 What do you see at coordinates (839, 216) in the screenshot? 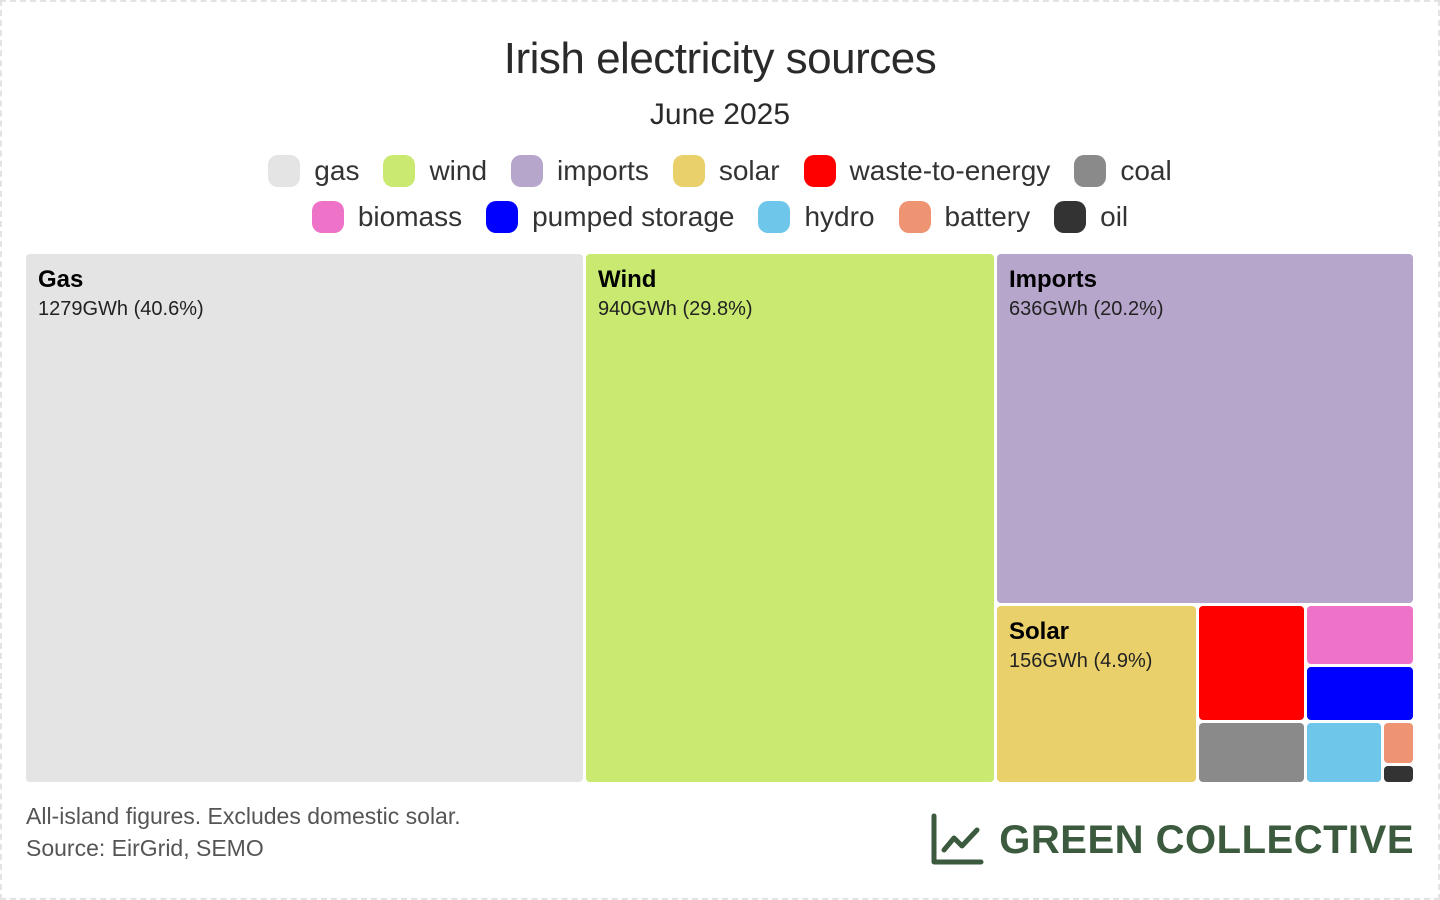
I see `legend-label-hydro: hydro` at bounding box center [839, 216].